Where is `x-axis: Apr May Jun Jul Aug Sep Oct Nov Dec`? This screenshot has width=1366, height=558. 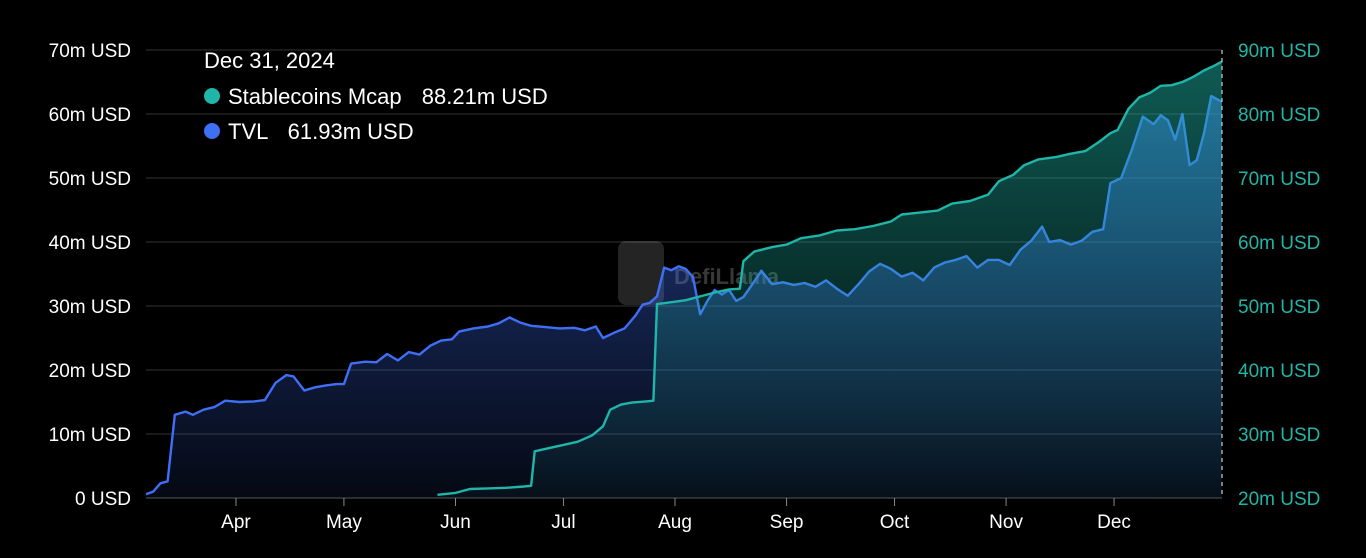
x-axis: Apr May Jun Jul Aug Sep Oct Nov Dec is located at coordinates (676, 515).